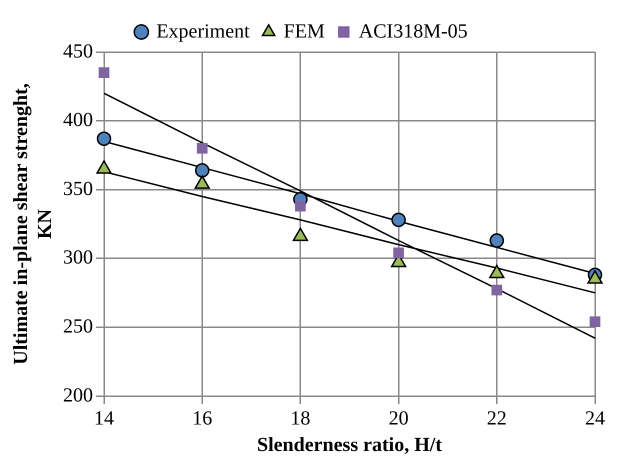 Image resolution: width=617 pixels, height=467 pixels. What do you see at coordinates (595, 418) in the screenshot?
I see `x-tick-label: 24` at bounding box center [595, 418].